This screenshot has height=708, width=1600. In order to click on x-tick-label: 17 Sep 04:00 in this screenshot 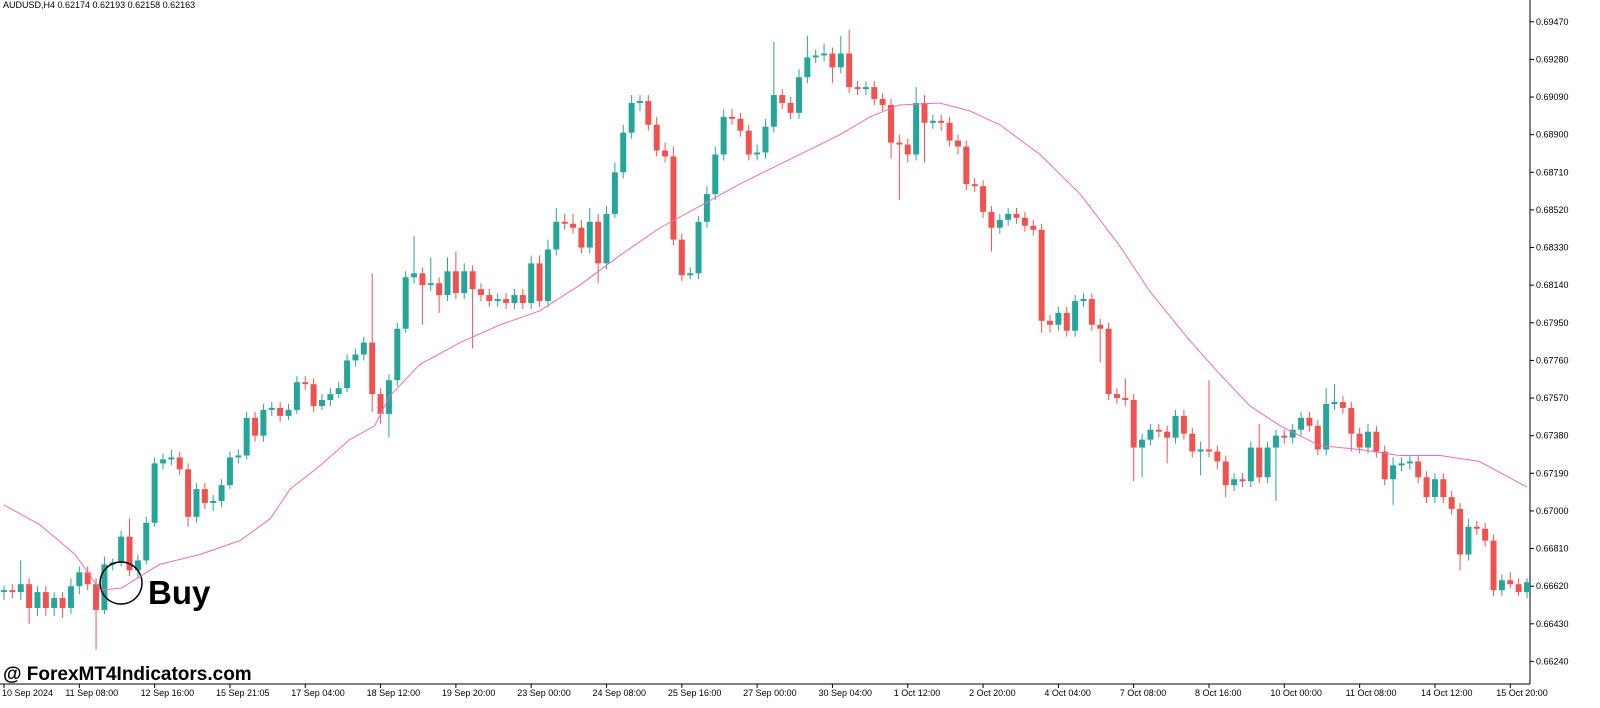, I will do `click(318, 693)`.